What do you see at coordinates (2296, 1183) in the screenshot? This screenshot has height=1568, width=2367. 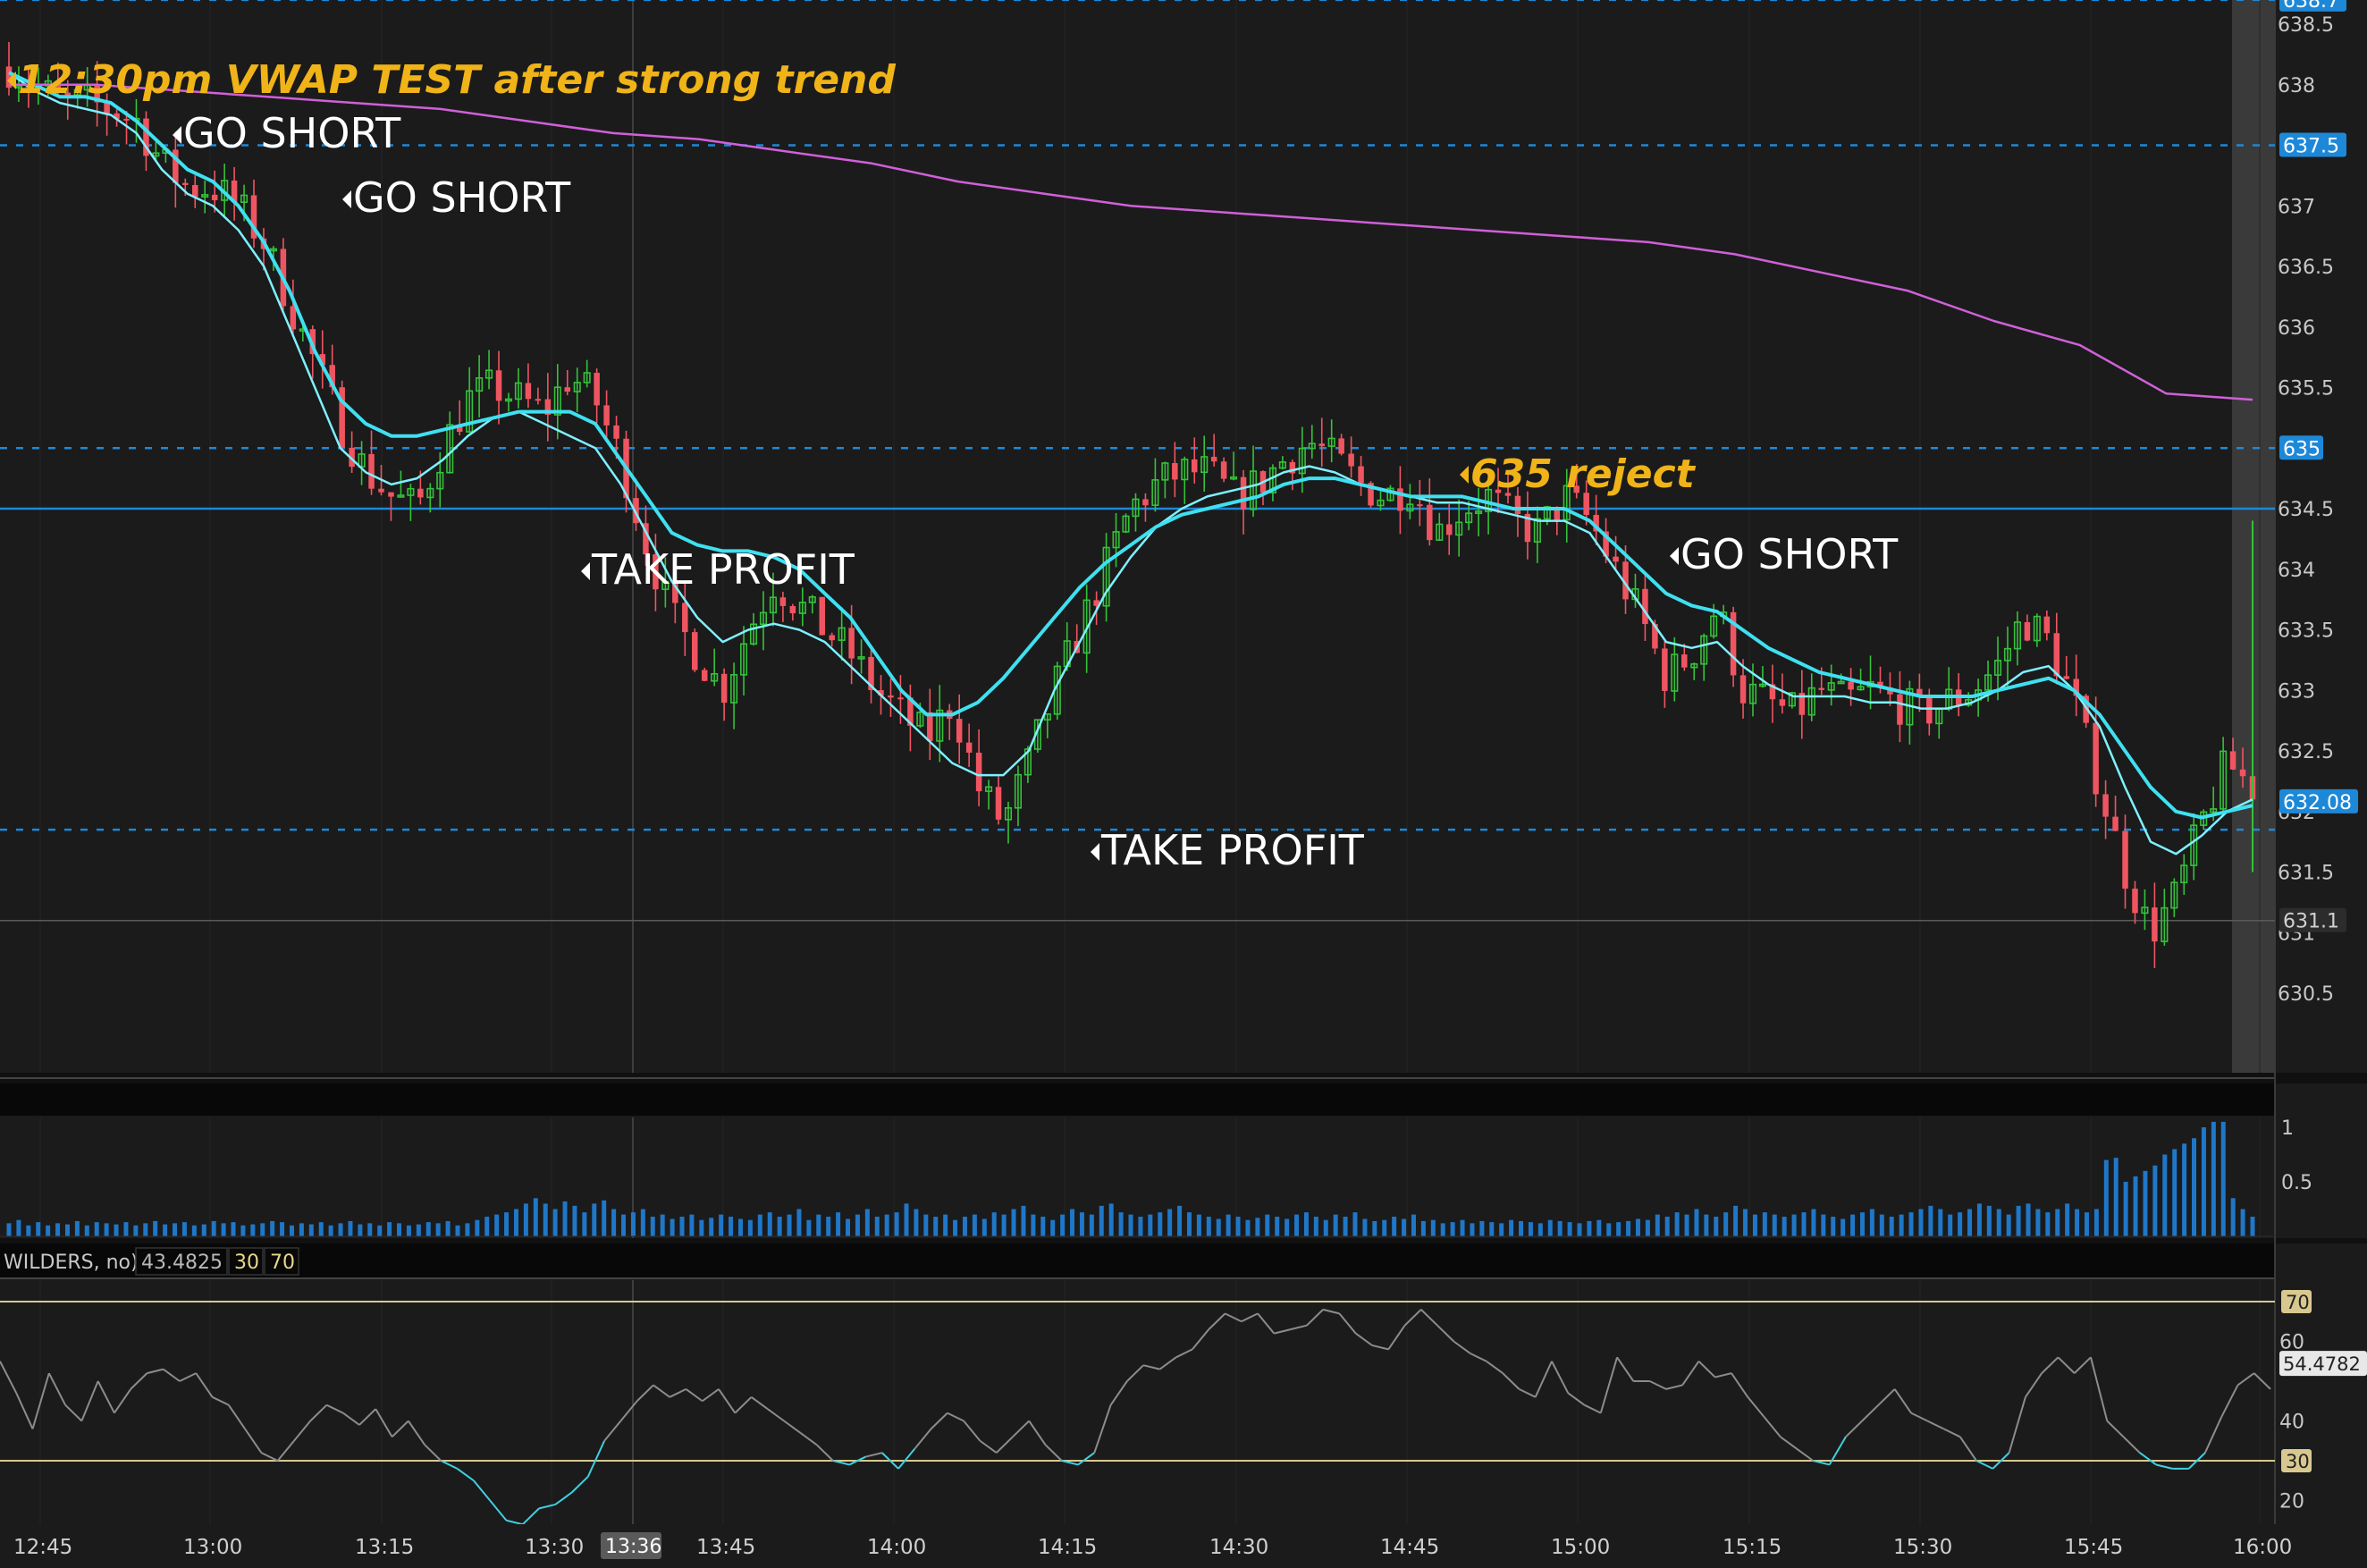 I see `volume-tick-label: 0.5` at bounding box center [2296, 1183].